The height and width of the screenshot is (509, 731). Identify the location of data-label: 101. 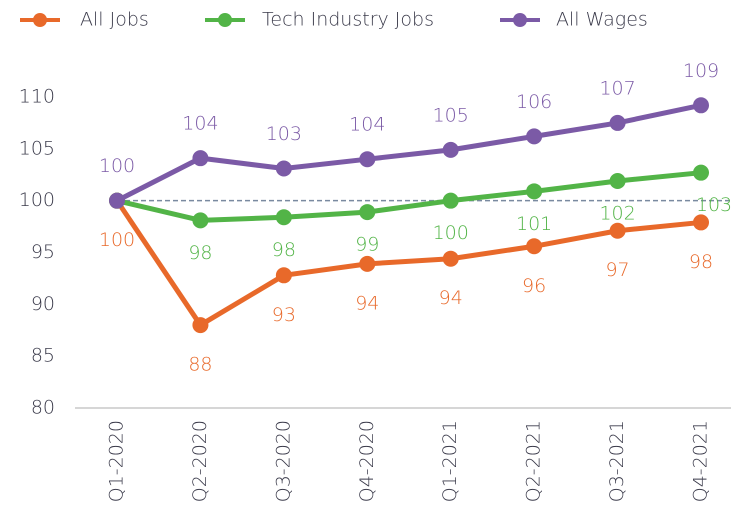
(534, 224).